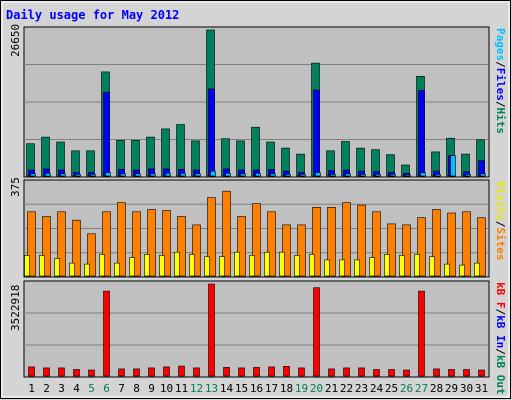 The image size is (512, 400). Describe the element at coordinates (406, 388) in the screenshot. I see `x-tick-label-26: 26` at that location.